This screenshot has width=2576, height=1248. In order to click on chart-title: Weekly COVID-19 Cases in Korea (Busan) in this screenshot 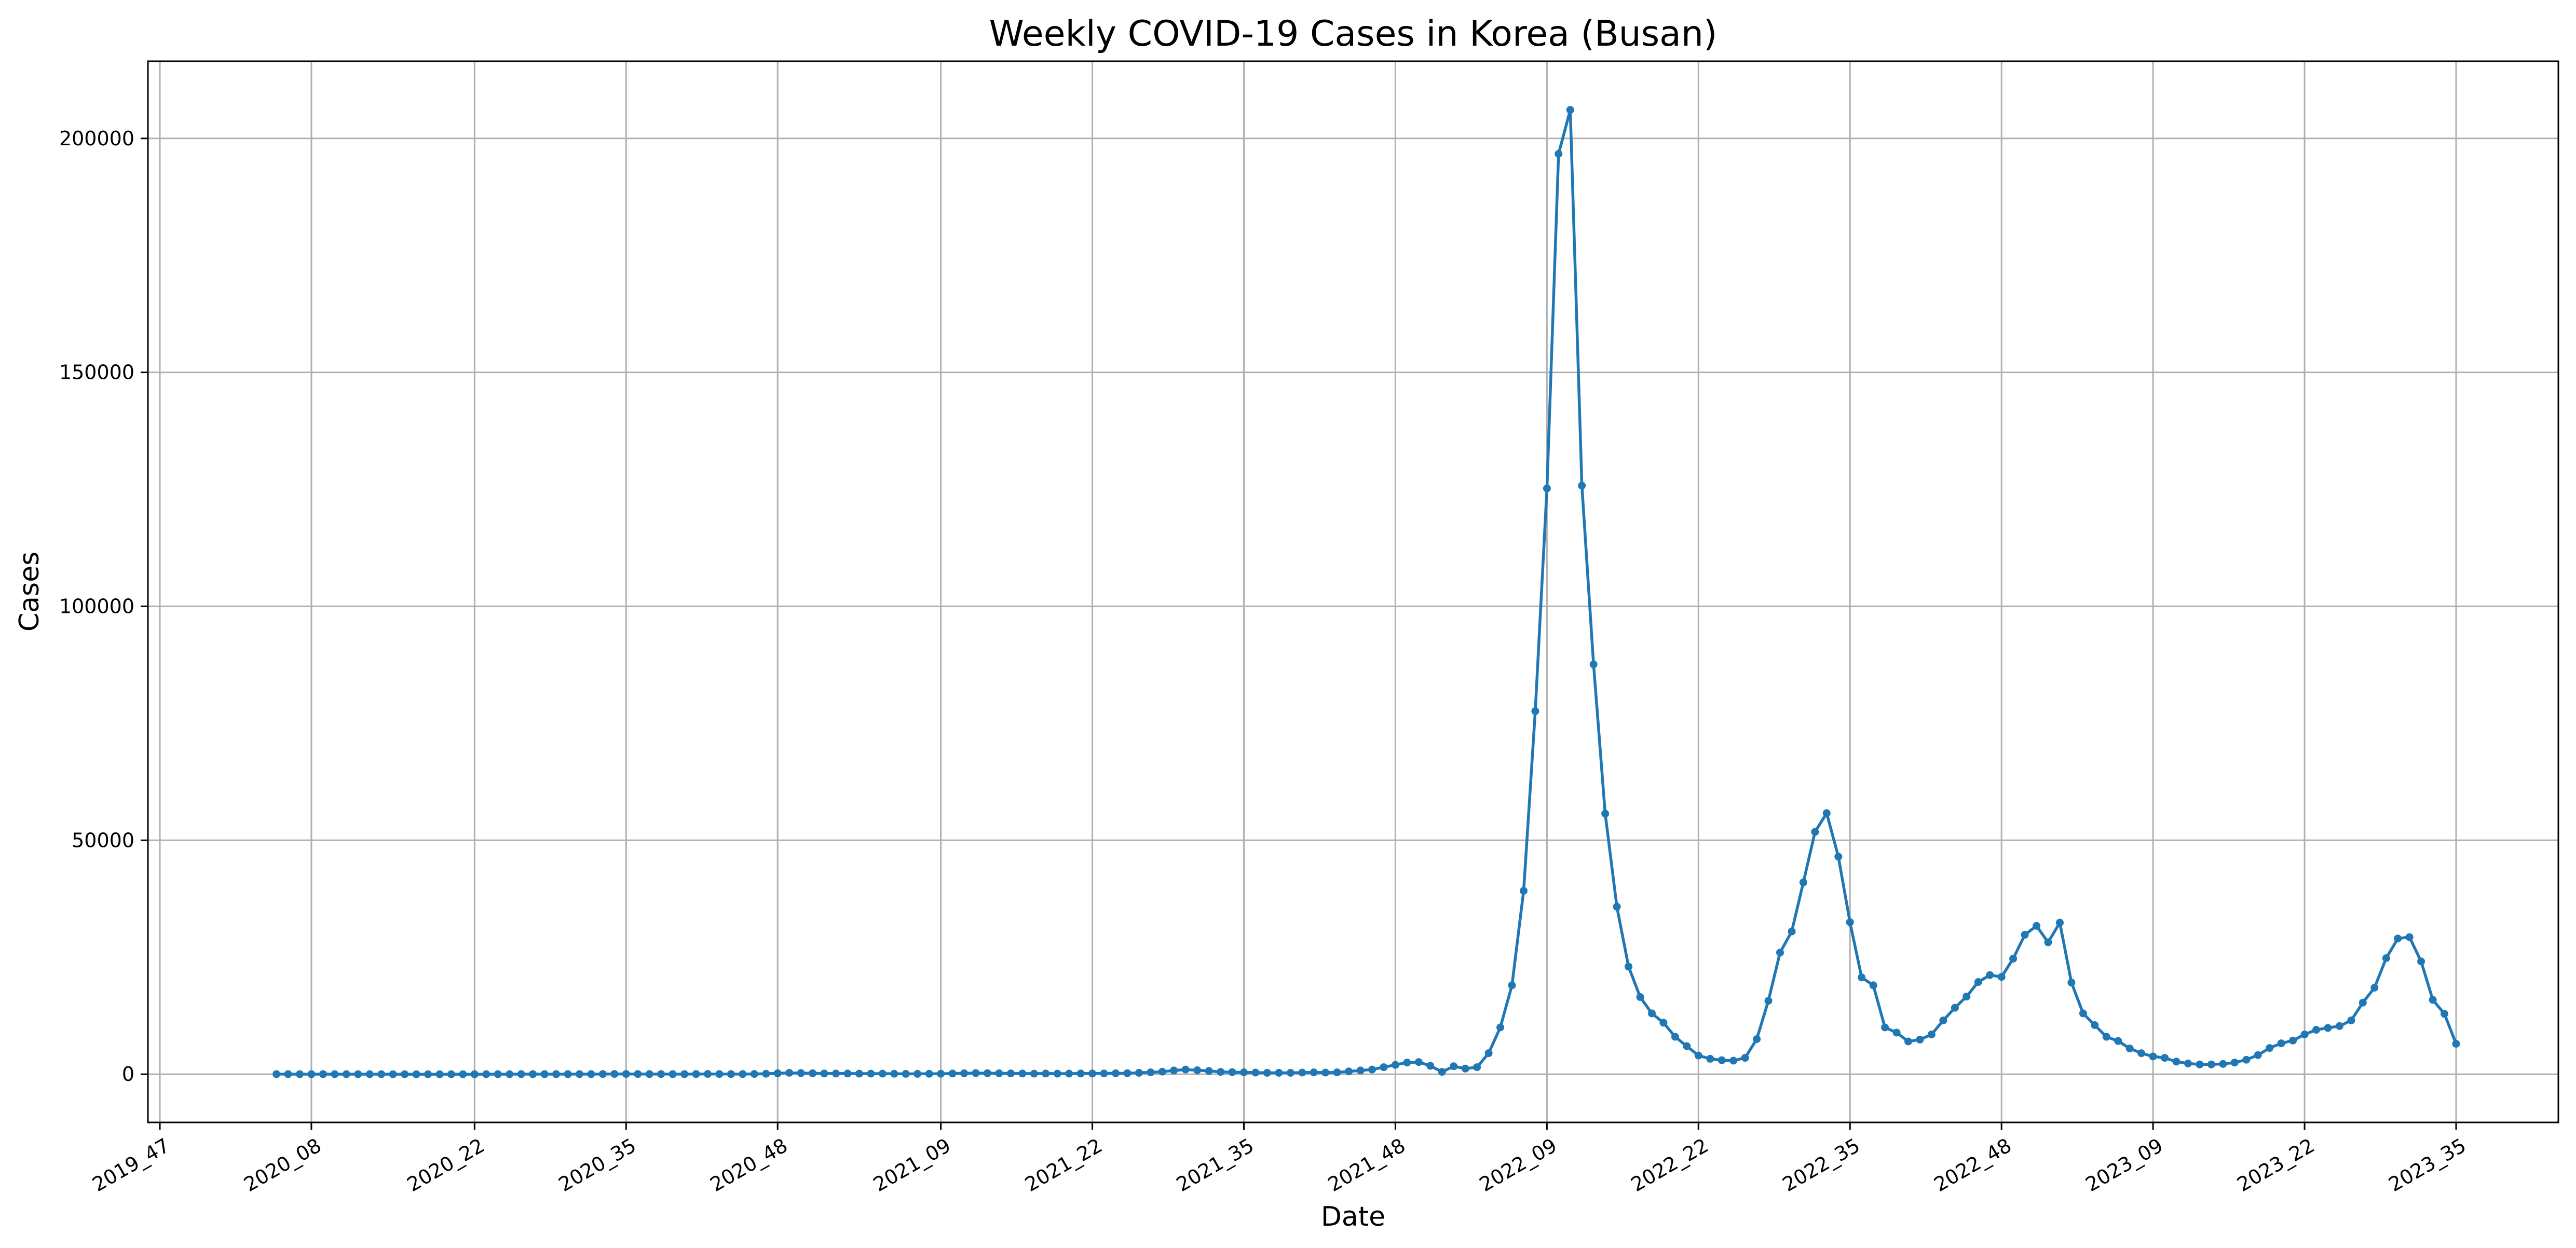, I will do `click(1353, 33)`.